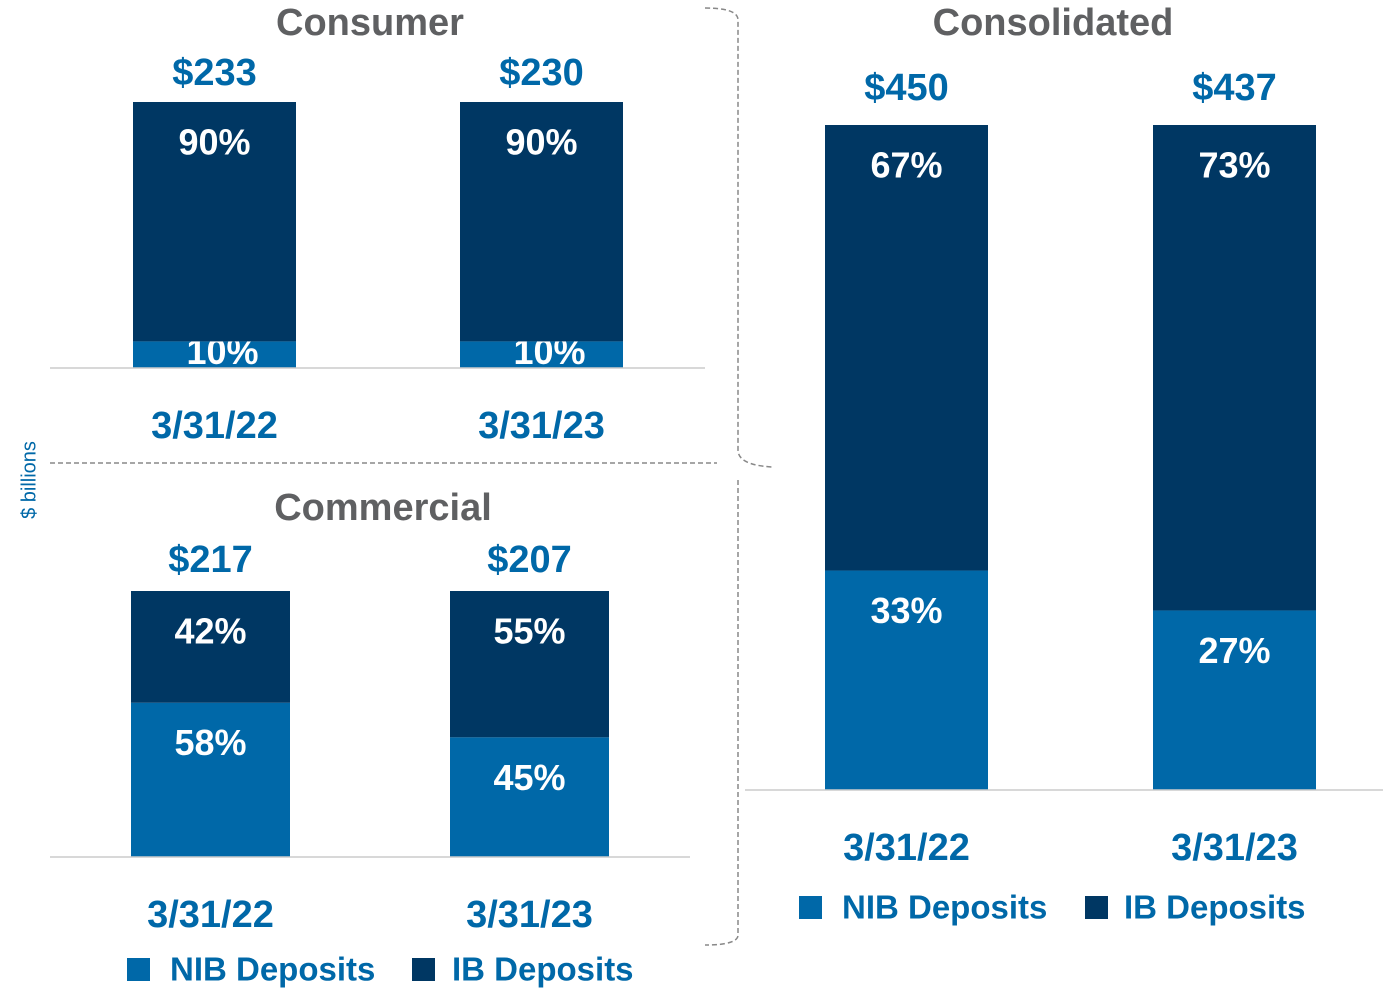 The height and width of the screenshot is (991, 1383). Describe the element at coordinates (529, 777) in the screenshot. I see `value-label: 45%` at that location.